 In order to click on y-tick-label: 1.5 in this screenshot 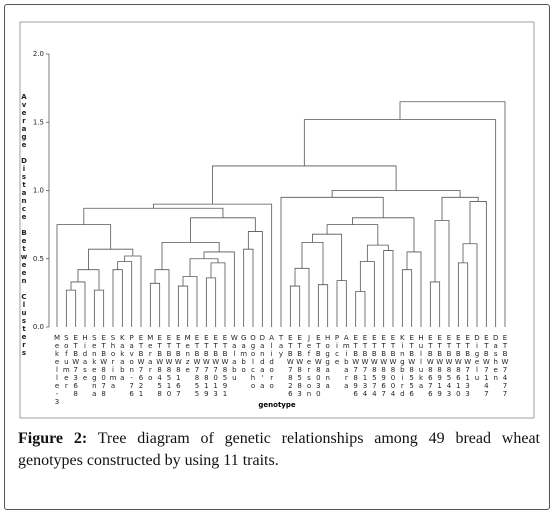, I will do `click(38, 122)`.